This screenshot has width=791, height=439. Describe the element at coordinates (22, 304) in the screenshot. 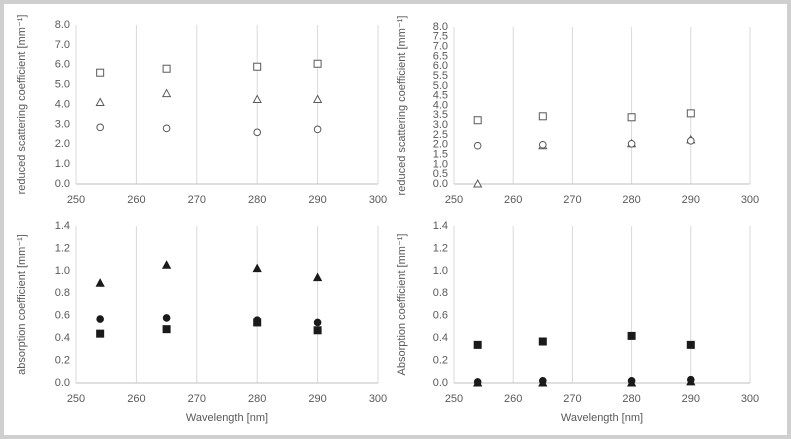

I see `y-axis-label: absorption coefficient [mm⁻¹]` at that location.